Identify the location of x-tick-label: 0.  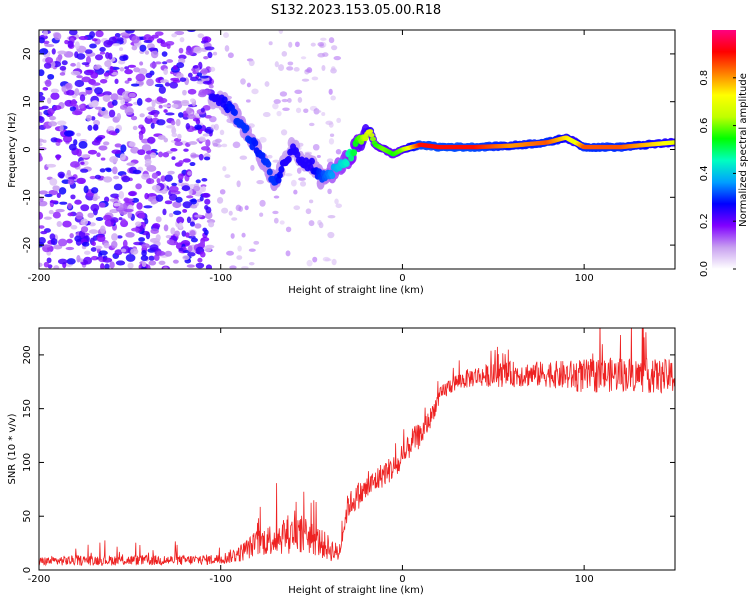
(402, 579).